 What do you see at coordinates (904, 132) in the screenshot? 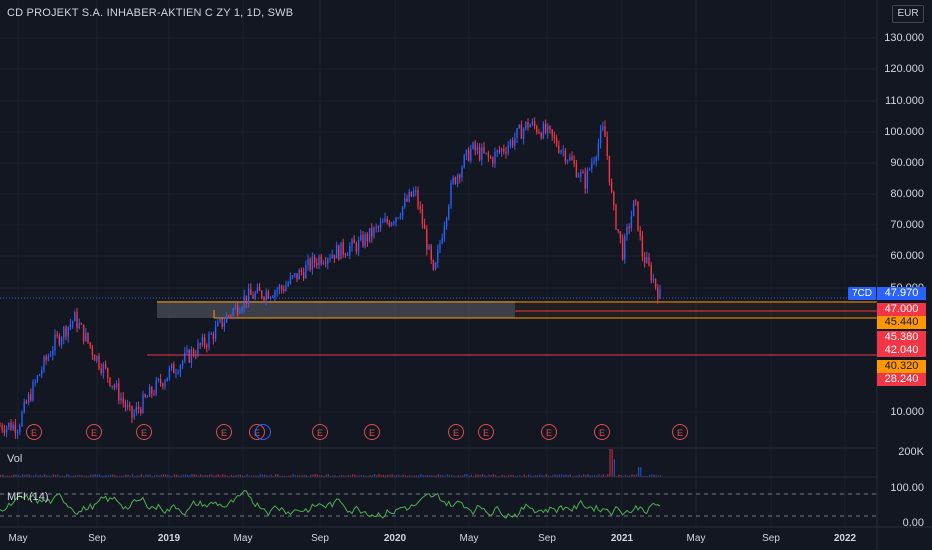
I see `y-axis-tick: 100.000` at bounding box center [904, 132].